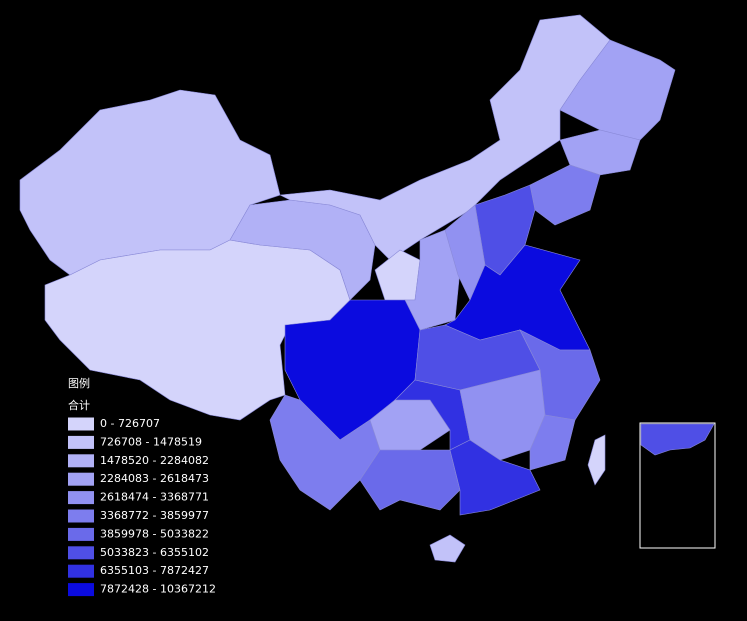  I want to click on inset-frame, so click(677, 485).